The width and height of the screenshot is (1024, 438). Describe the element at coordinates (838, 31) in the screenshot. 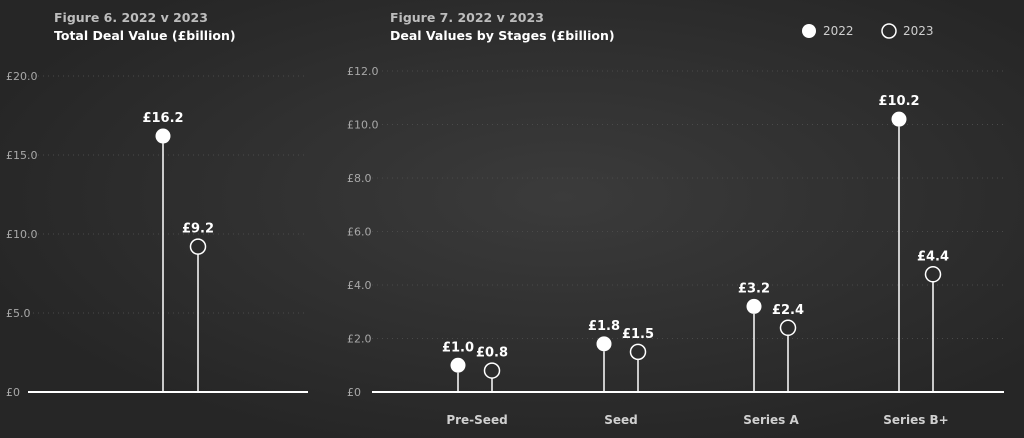

I see `legend-label-2022: 2022` at that location.